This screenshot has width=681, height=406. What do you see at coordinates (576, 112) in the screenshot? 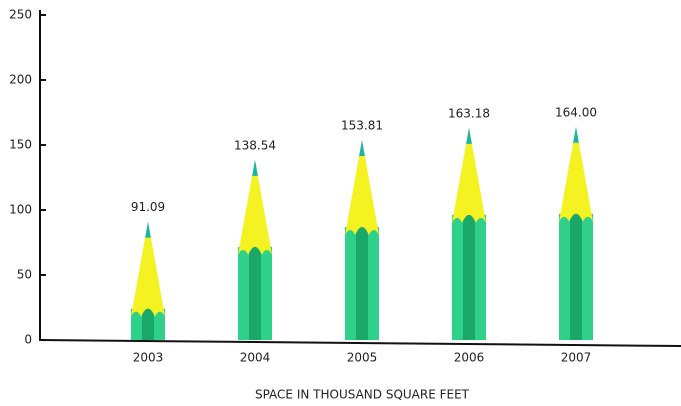
I see `value-label: 164.00` at bounding box center [576, 112].